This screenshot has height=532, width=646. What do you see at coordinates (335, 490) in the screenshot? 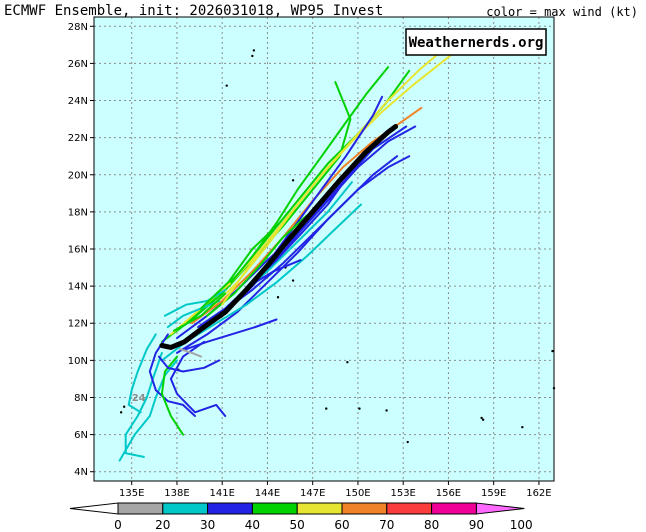
I see `x-axis-ticks: 135E 138E 141E 144E 147E 150E 153E 156E 159E 162E` at bounding box center [335, 490].